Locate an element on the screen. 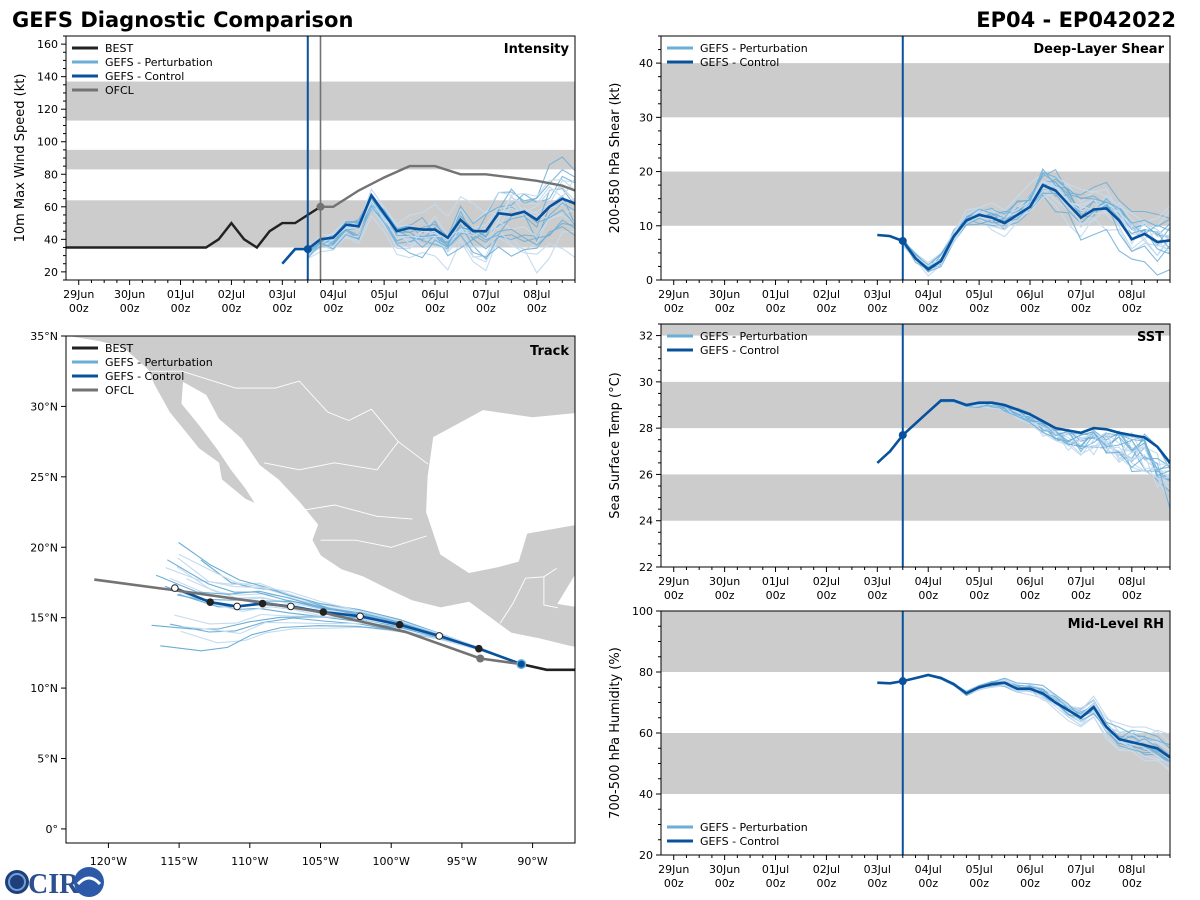 Image resolution: width=1200 pixels, height=900 pixels. intensity-series-ofcl is located at coordinates (447, 186).